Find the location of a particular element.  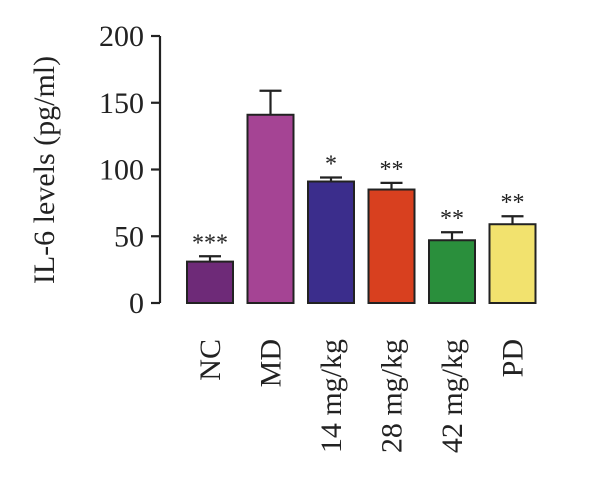

x-tick-label: PD is located at coordinates (513, 358).